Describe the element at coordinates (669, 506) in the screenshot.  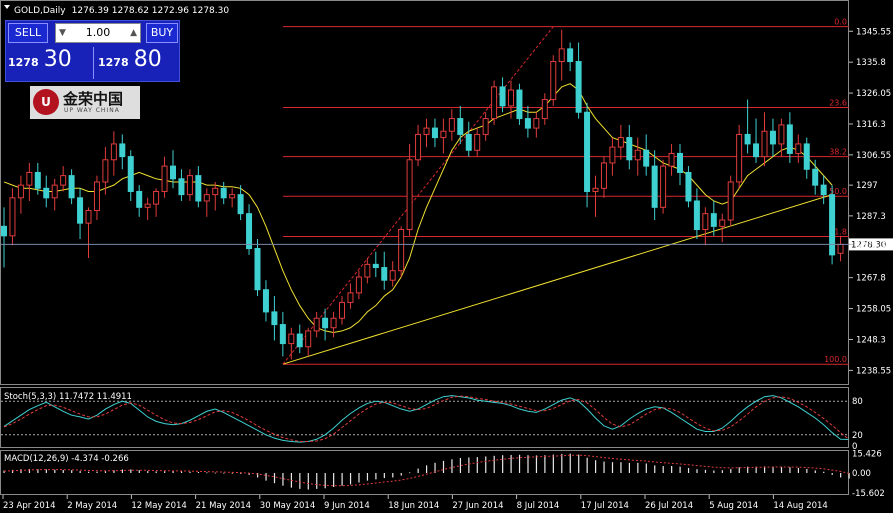
I see `time-axis-label: 26 Jul 2014` at that location.